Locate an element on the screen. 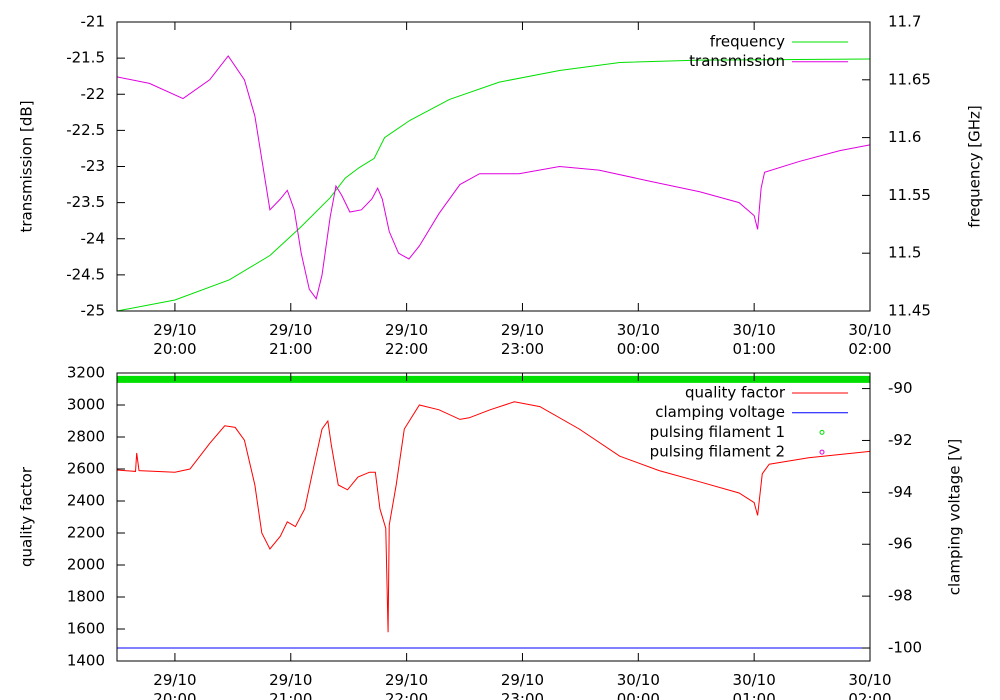 The height and width of the screenshot is (700, 1000). legend-label: pulsing filament 2 is located at coordinates (717, 452).